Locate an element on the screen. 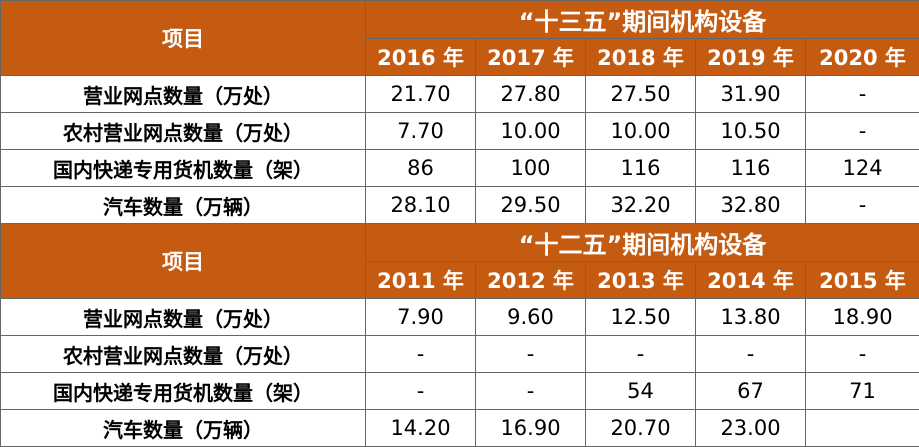  data-cell: 31.90 is located at coordinates (751, 94).